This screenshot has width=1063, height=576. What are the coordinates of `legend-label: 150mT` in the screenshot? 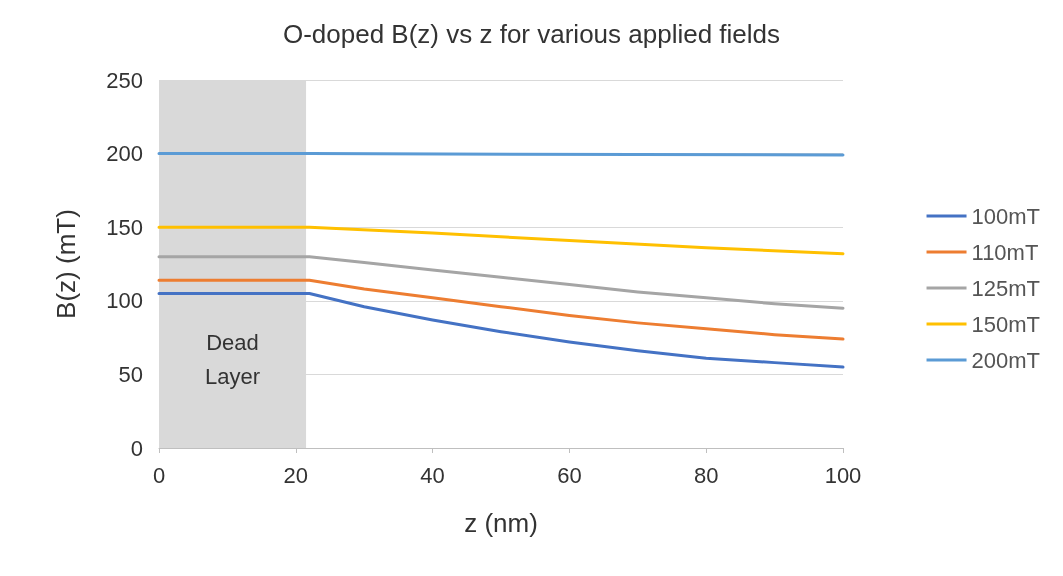 It's located at (1006, 324).